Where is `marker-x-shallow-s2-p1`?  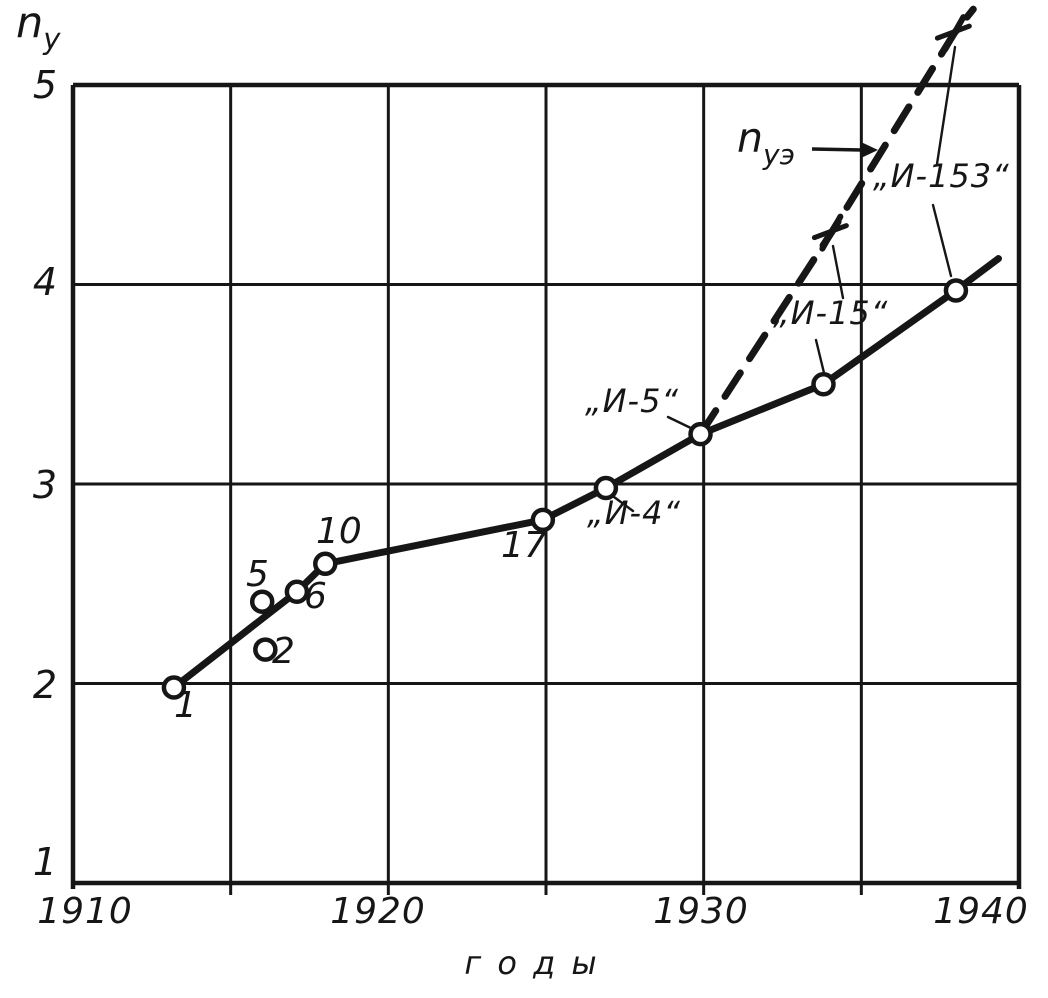
marker-x-shallow-s2-p1 is located at coordinates (830, 232).